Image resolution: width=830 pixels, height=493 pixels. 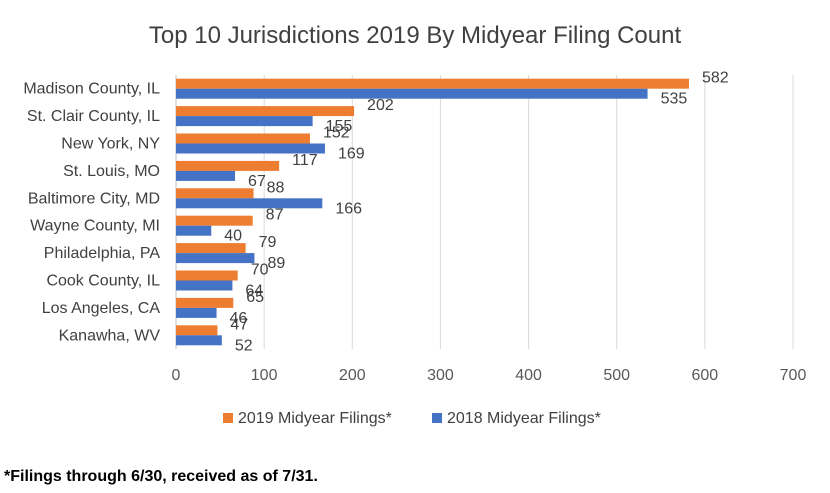 What do you see at coordinates (268, 242) in the screenshot?
I see `data-label: 79` at bounding box center [268, 242].